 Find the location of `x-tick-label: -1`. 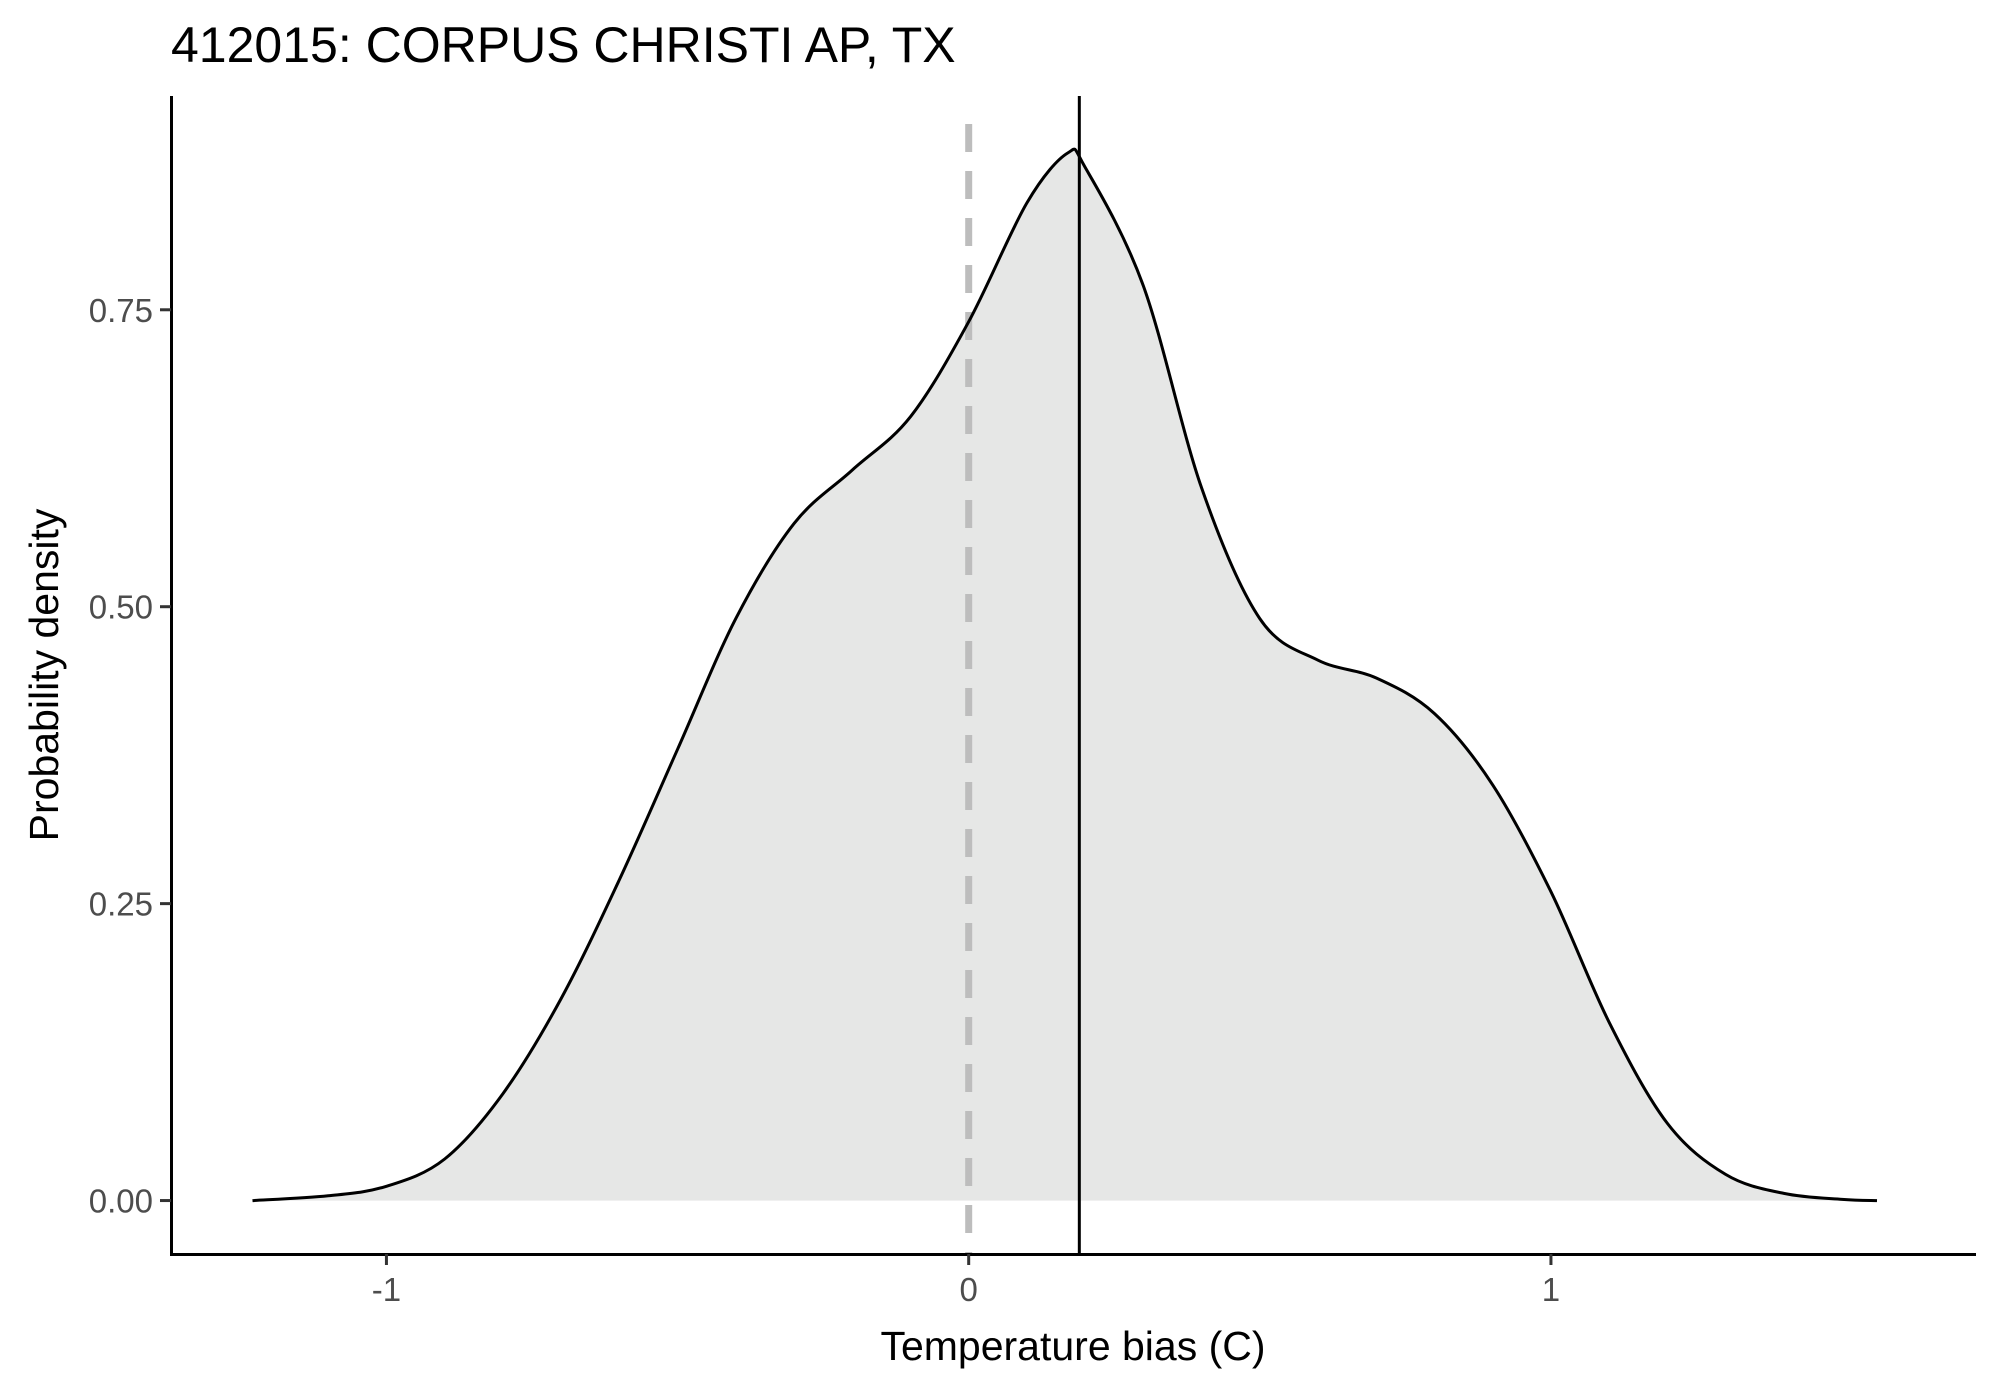

x-tick-label: -1 is located at coordinates (386, 1289).